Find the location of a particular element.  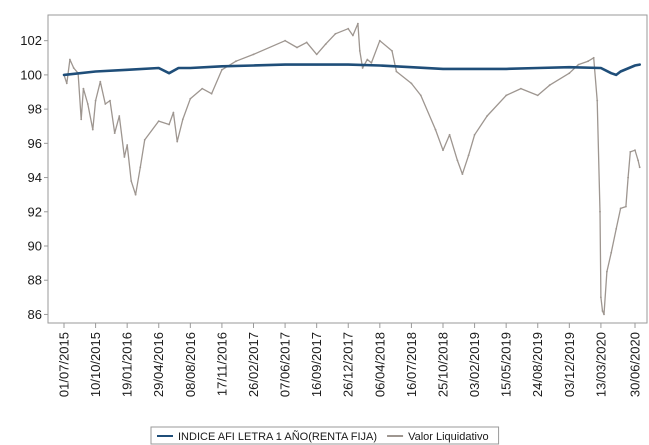

legend-item: Valor Liquidativo is located at coordinates (438, 437).